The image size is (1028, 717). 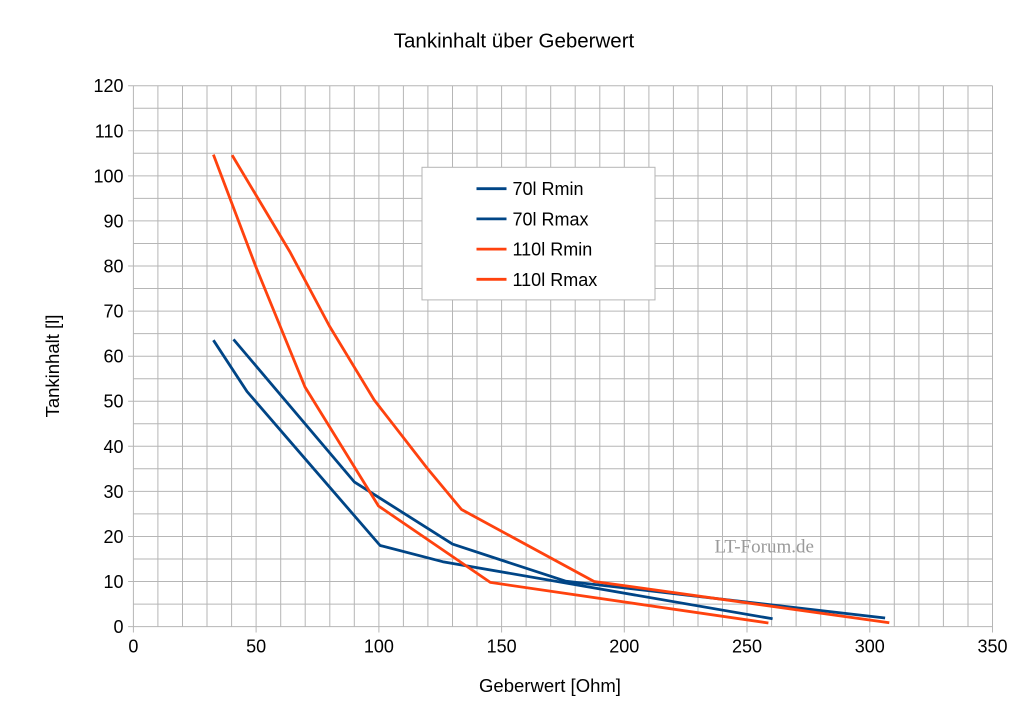 What do you see at coordinates (108, 86) in the screenshot?
I see `svg-text: 120` at bounding box center [108, 86].